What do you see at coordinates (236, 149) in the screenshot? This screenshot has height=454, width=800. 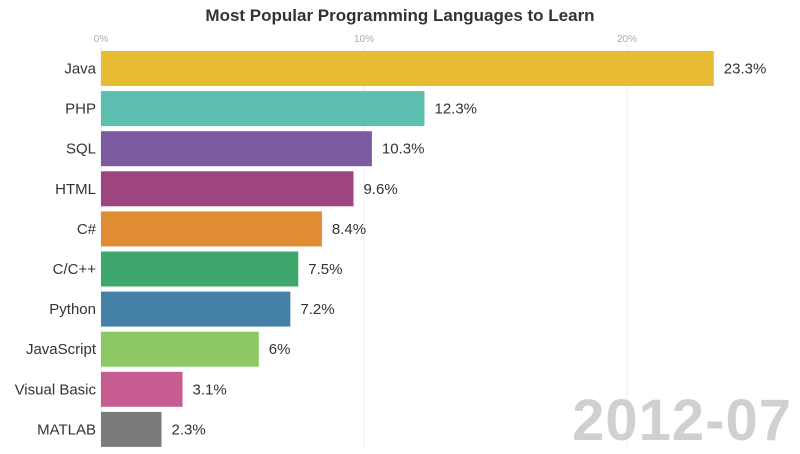 I see `bar-sql` at bounding box center [236, 149].